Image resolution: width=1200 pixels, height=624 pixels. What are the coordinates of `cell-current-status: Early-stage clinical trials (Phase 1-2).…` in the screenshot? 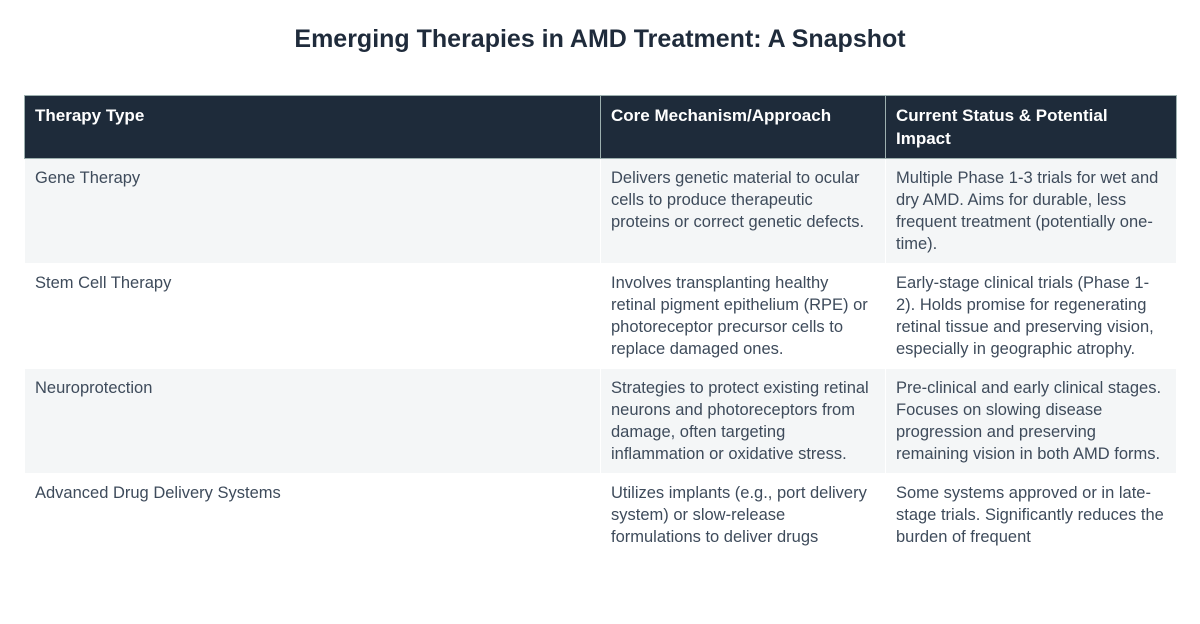 It's located at (1031, 316).